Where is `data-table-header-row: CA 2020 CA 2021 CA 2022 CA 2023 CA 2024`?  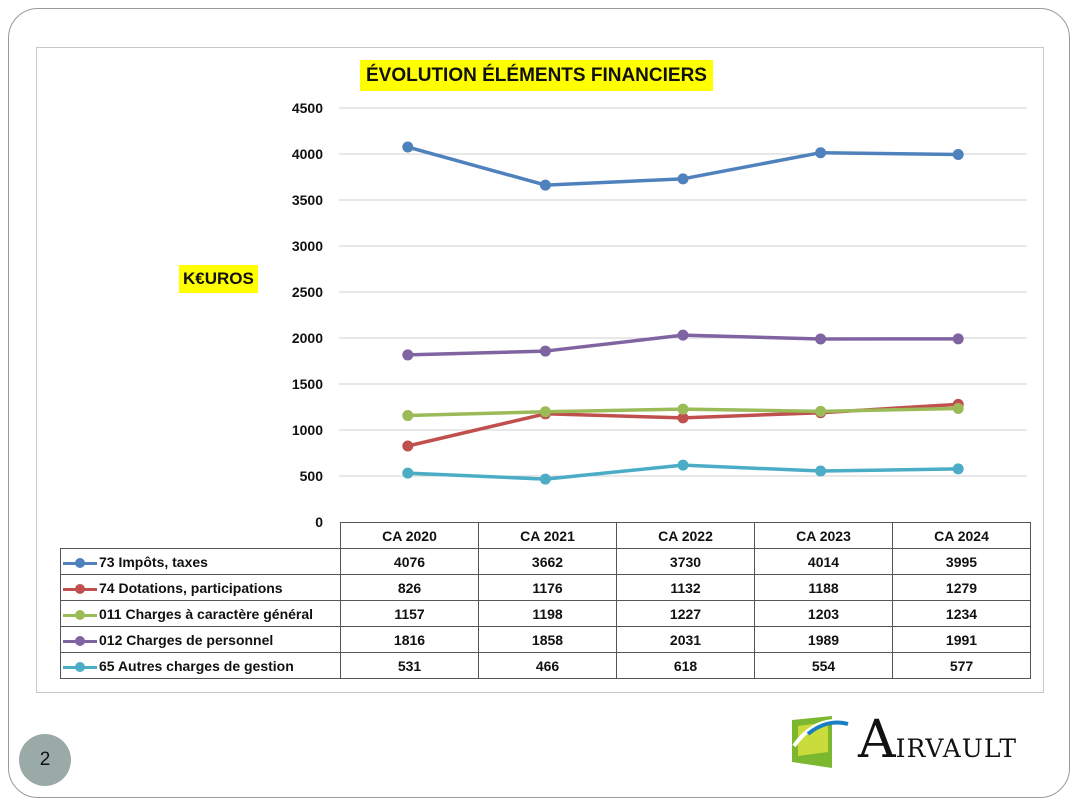 data-table-header-row: CA 2020 CA 2021 CA 2022 CA 2023 CA 2024 is located at coordinates (546, 535).